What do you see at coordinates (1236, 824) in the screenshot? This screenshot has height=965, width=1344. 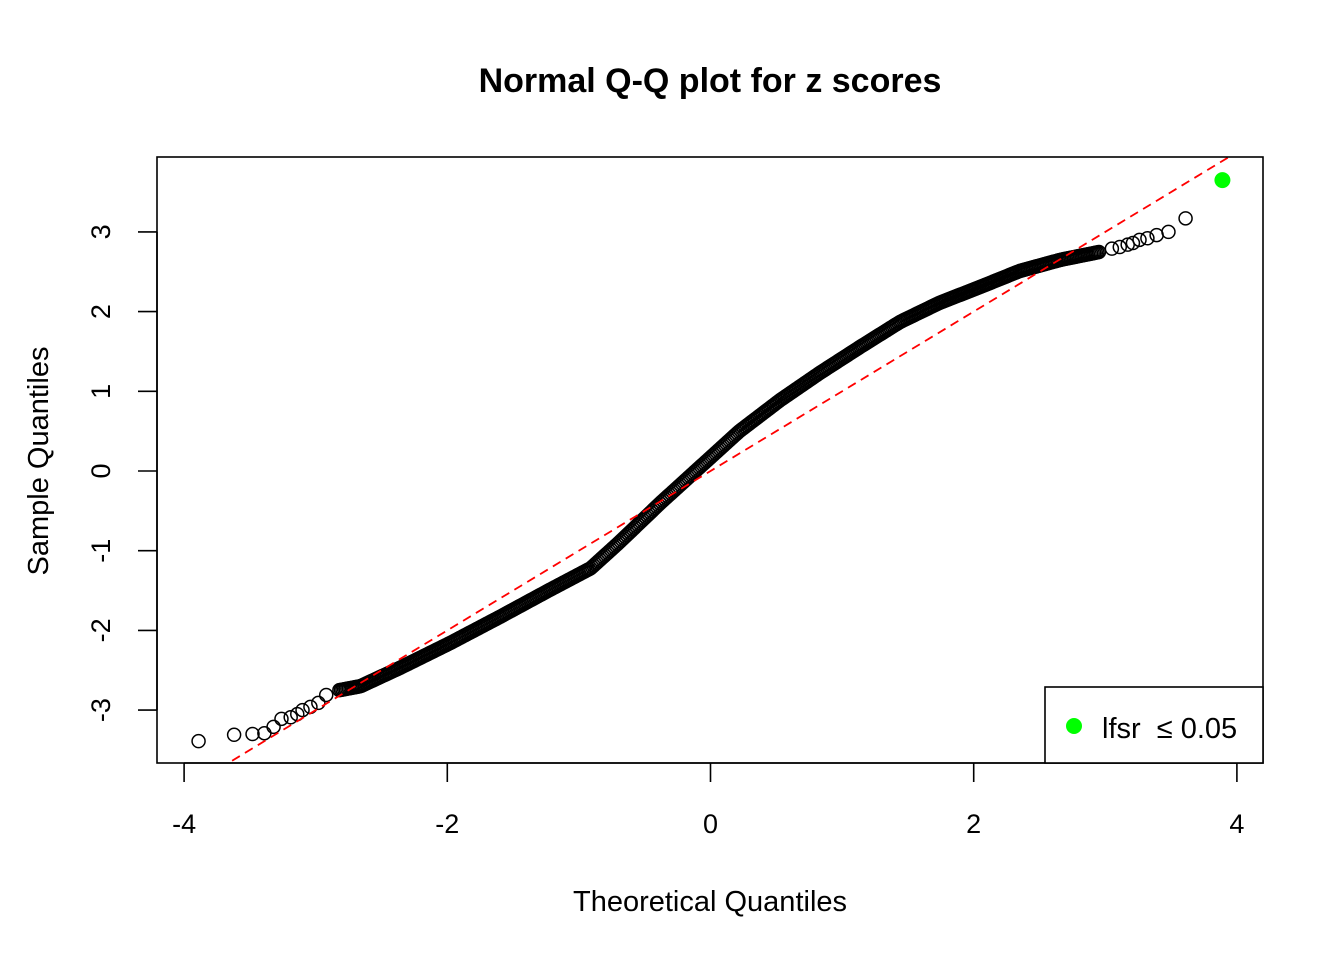 I see `x-tick-label: 4` at bounding box center [1236, 824].